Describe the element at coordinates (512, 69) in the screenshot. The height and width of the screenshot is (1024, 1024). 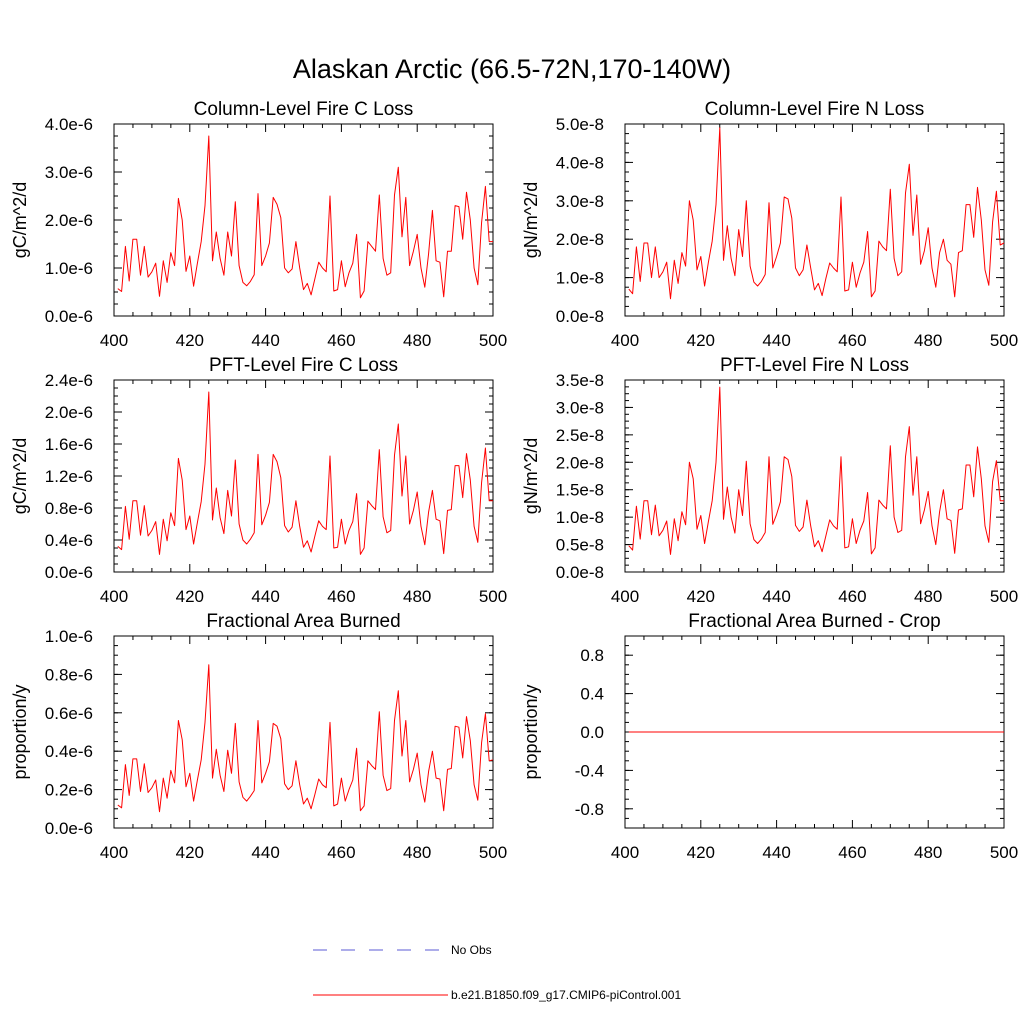
I see `figure-title: Alaskan Arctic (66.5-72N,170-140W)` at that location.